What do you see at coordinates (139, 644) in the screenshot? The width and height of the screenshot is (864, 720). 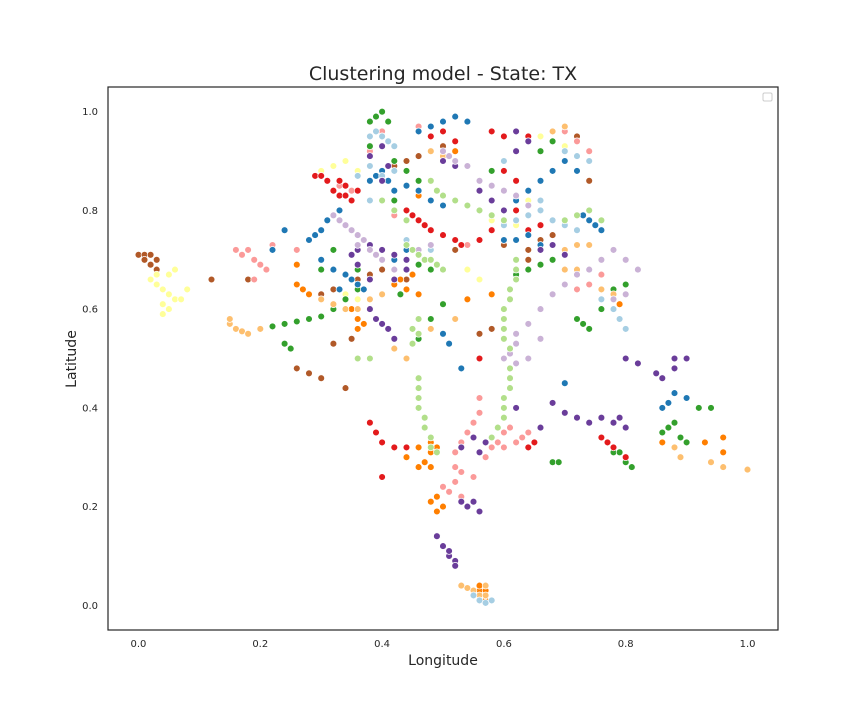 I see `x-tick-label: 0.0` at bounding box center [139, 644].